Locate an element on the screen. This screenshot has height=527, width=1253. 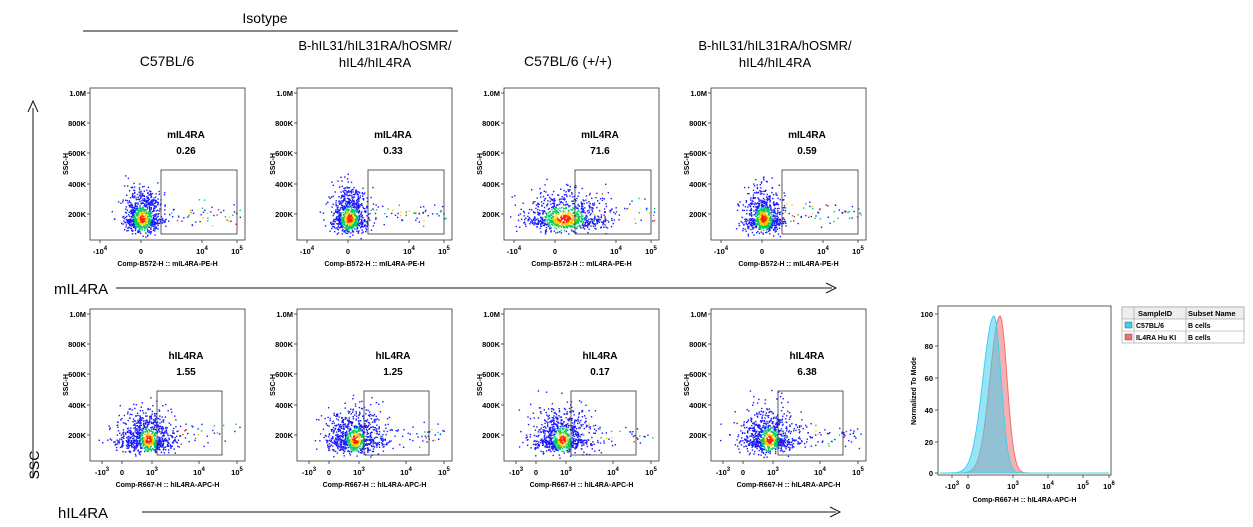
gate-percent: 71.6 is located at coordinates (600, 151).